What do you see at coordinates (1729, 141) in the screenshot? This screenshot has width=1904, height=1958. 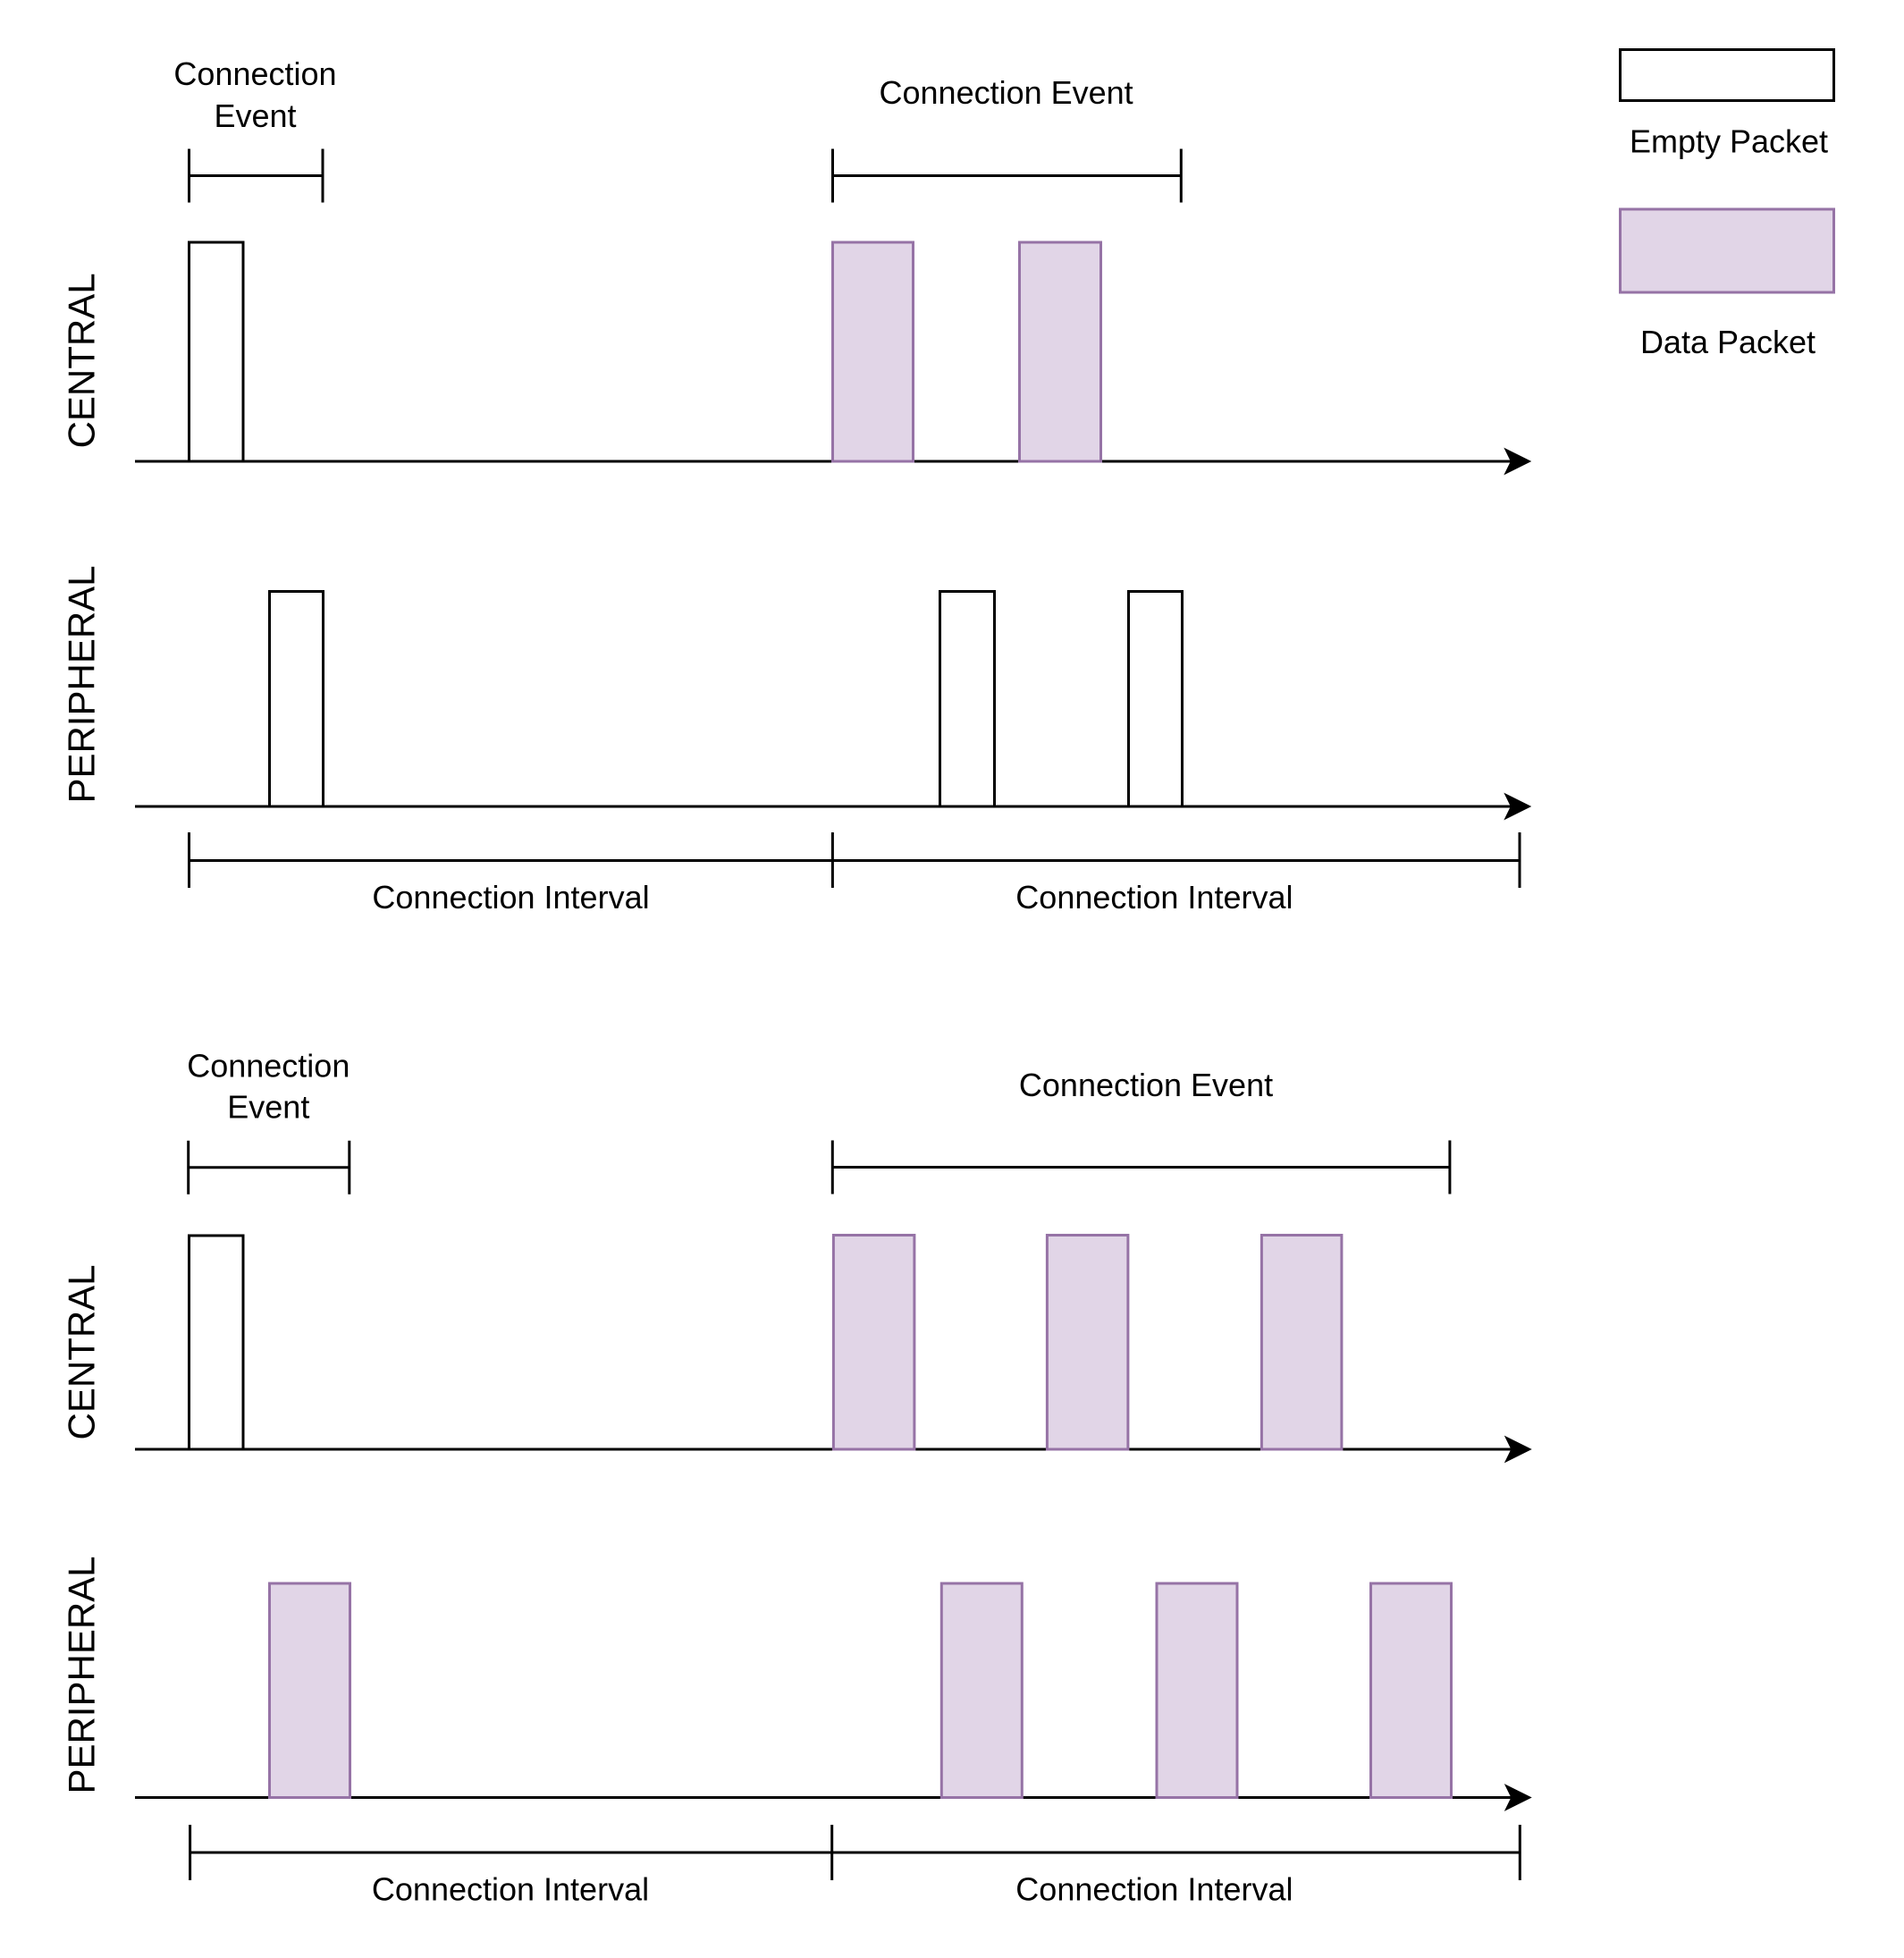 I see `svg-text: Empty Packet` at bounding box center [1729, 141].